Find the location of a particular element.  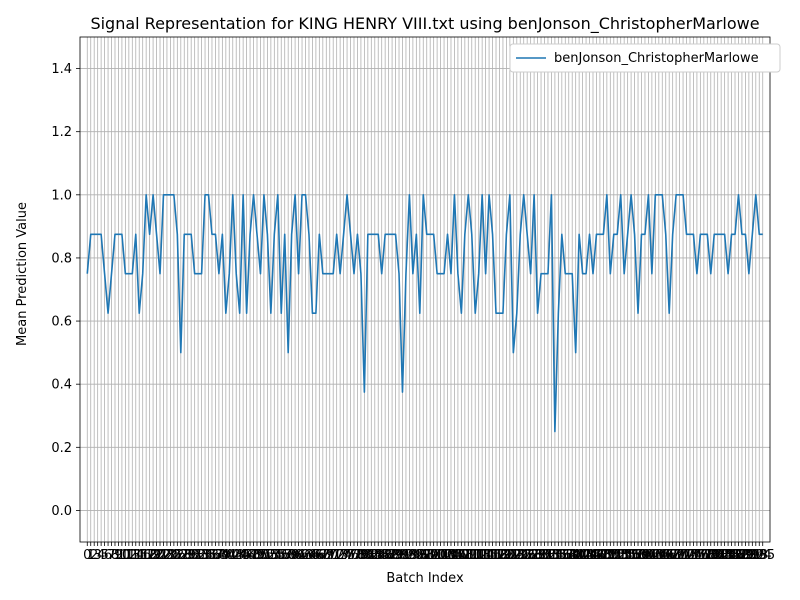

x-tick-label: 78 is located at coordinates (357, 555).